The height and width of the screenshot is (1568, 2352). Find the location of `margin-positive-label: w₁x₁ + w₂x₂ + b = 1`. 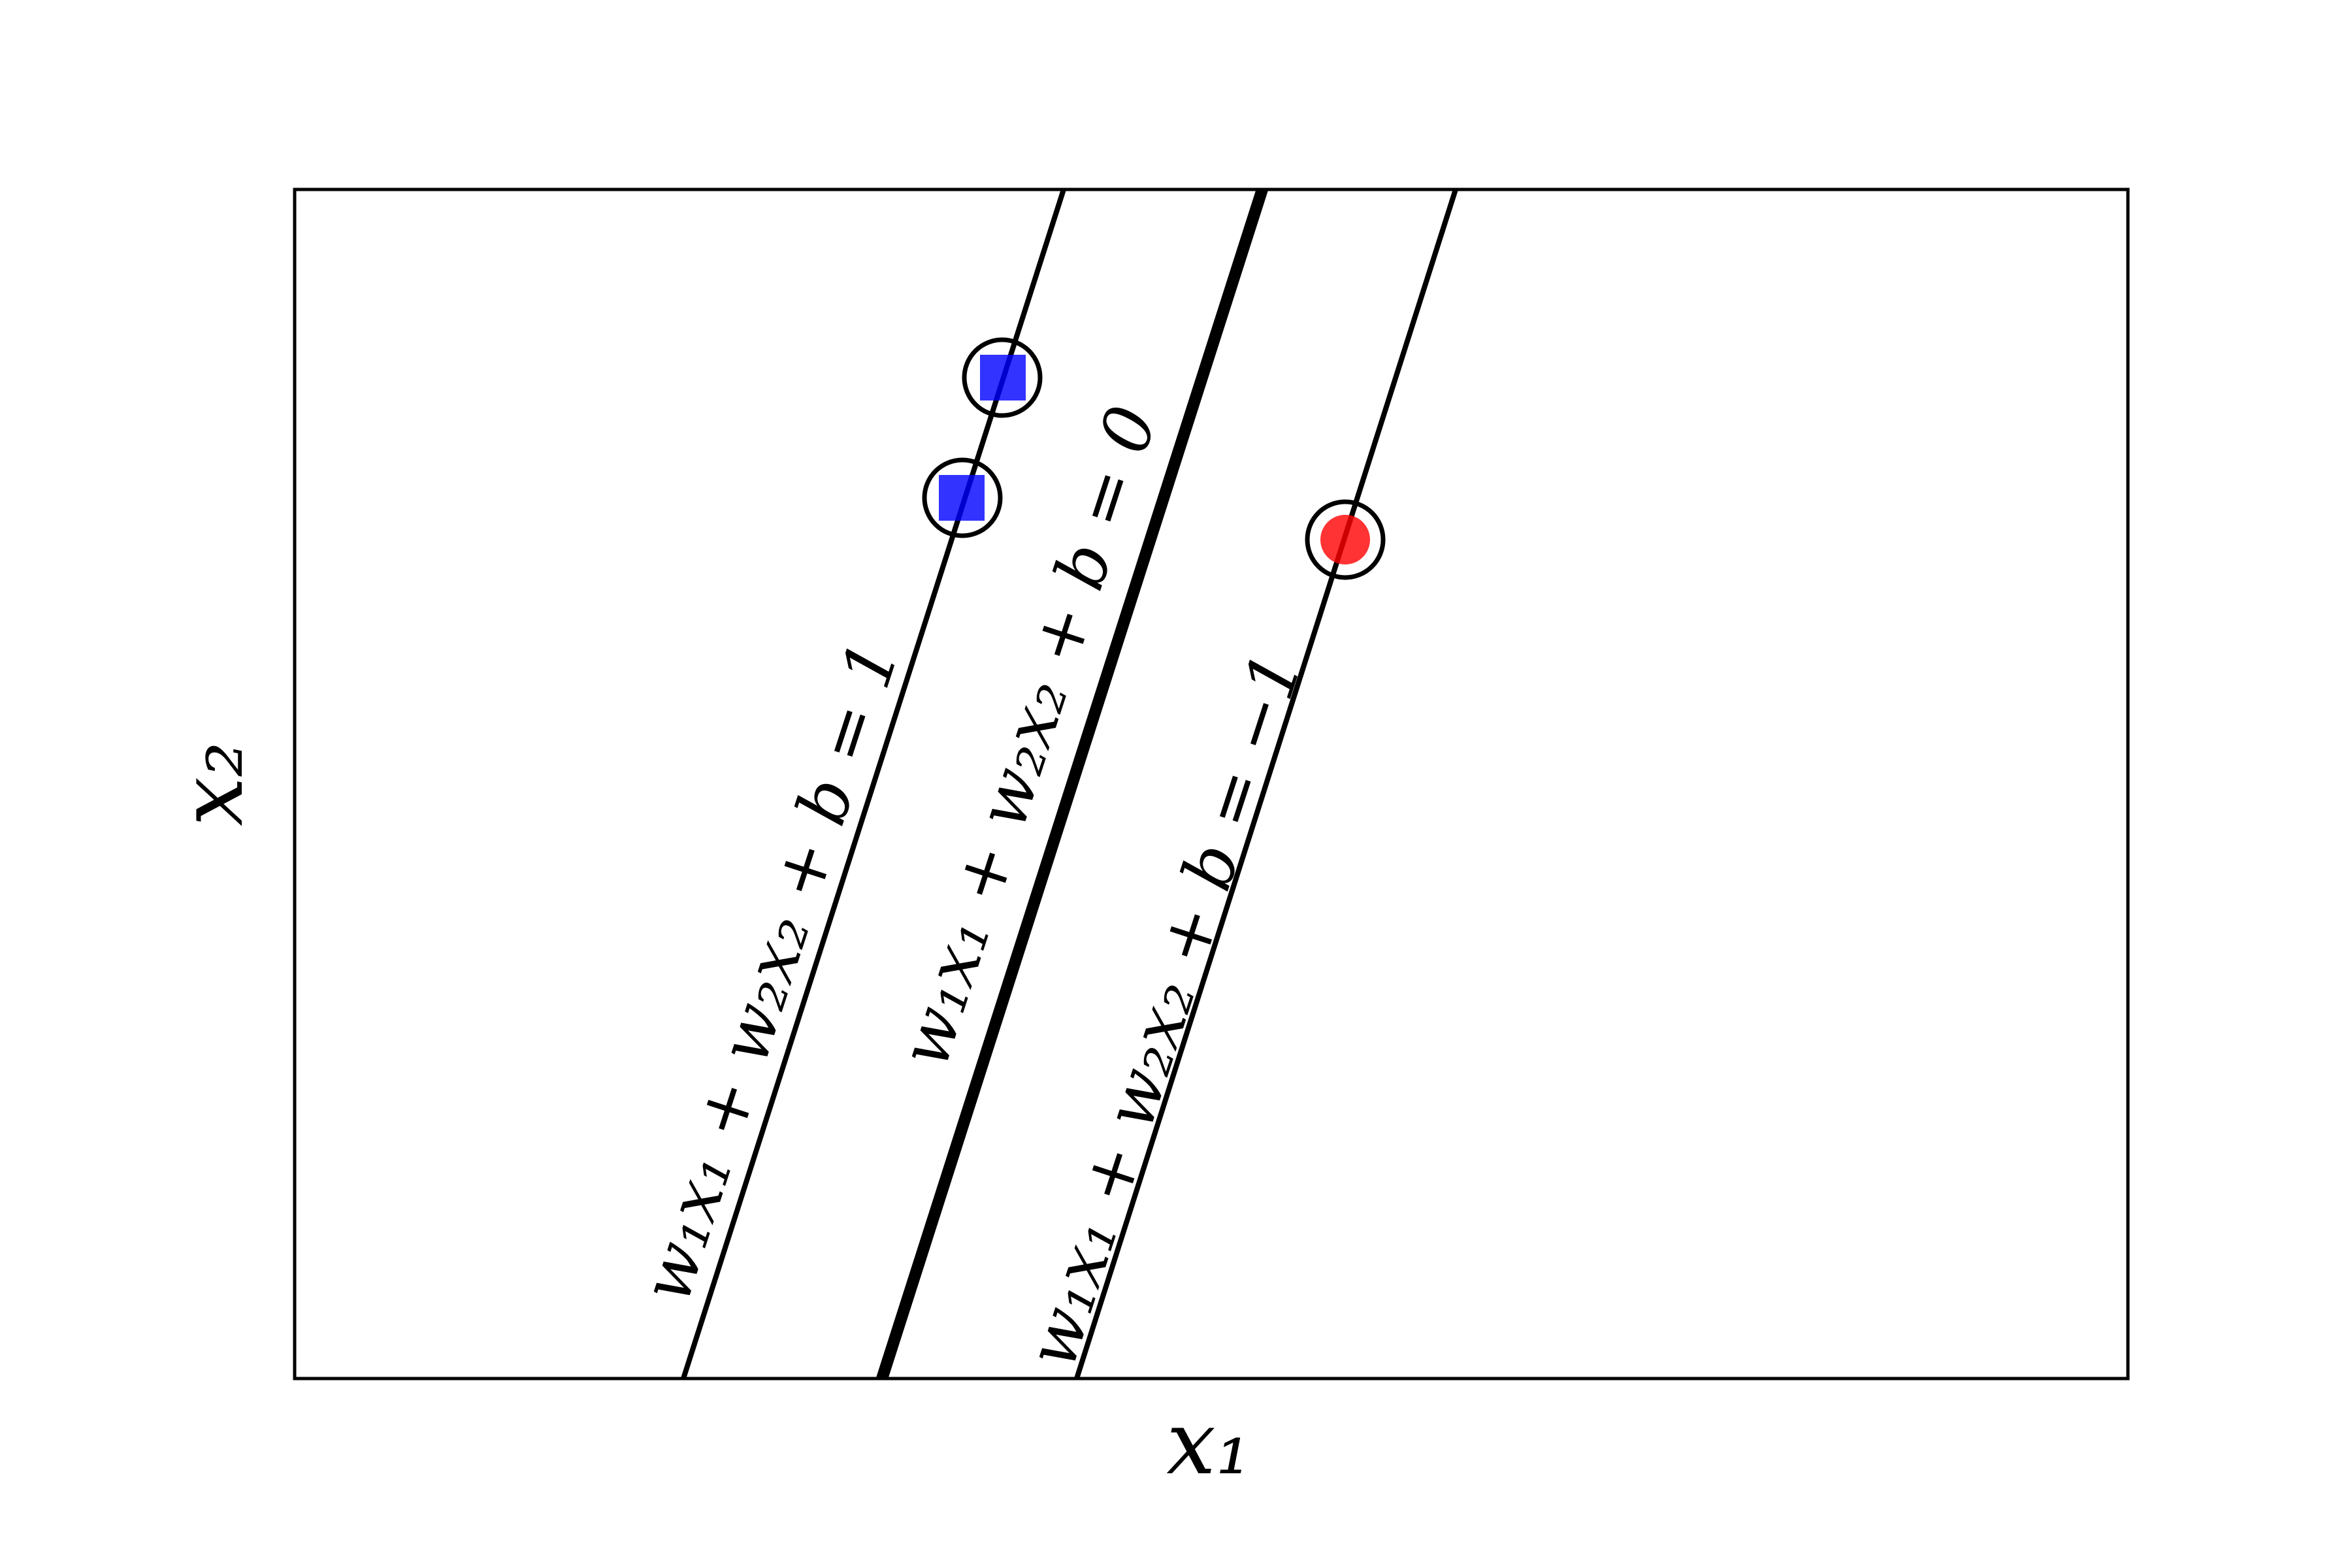

margin-positive-label: w₁x₁ + w₂x₂ + b = 1 is located at coordinates (770, 972).